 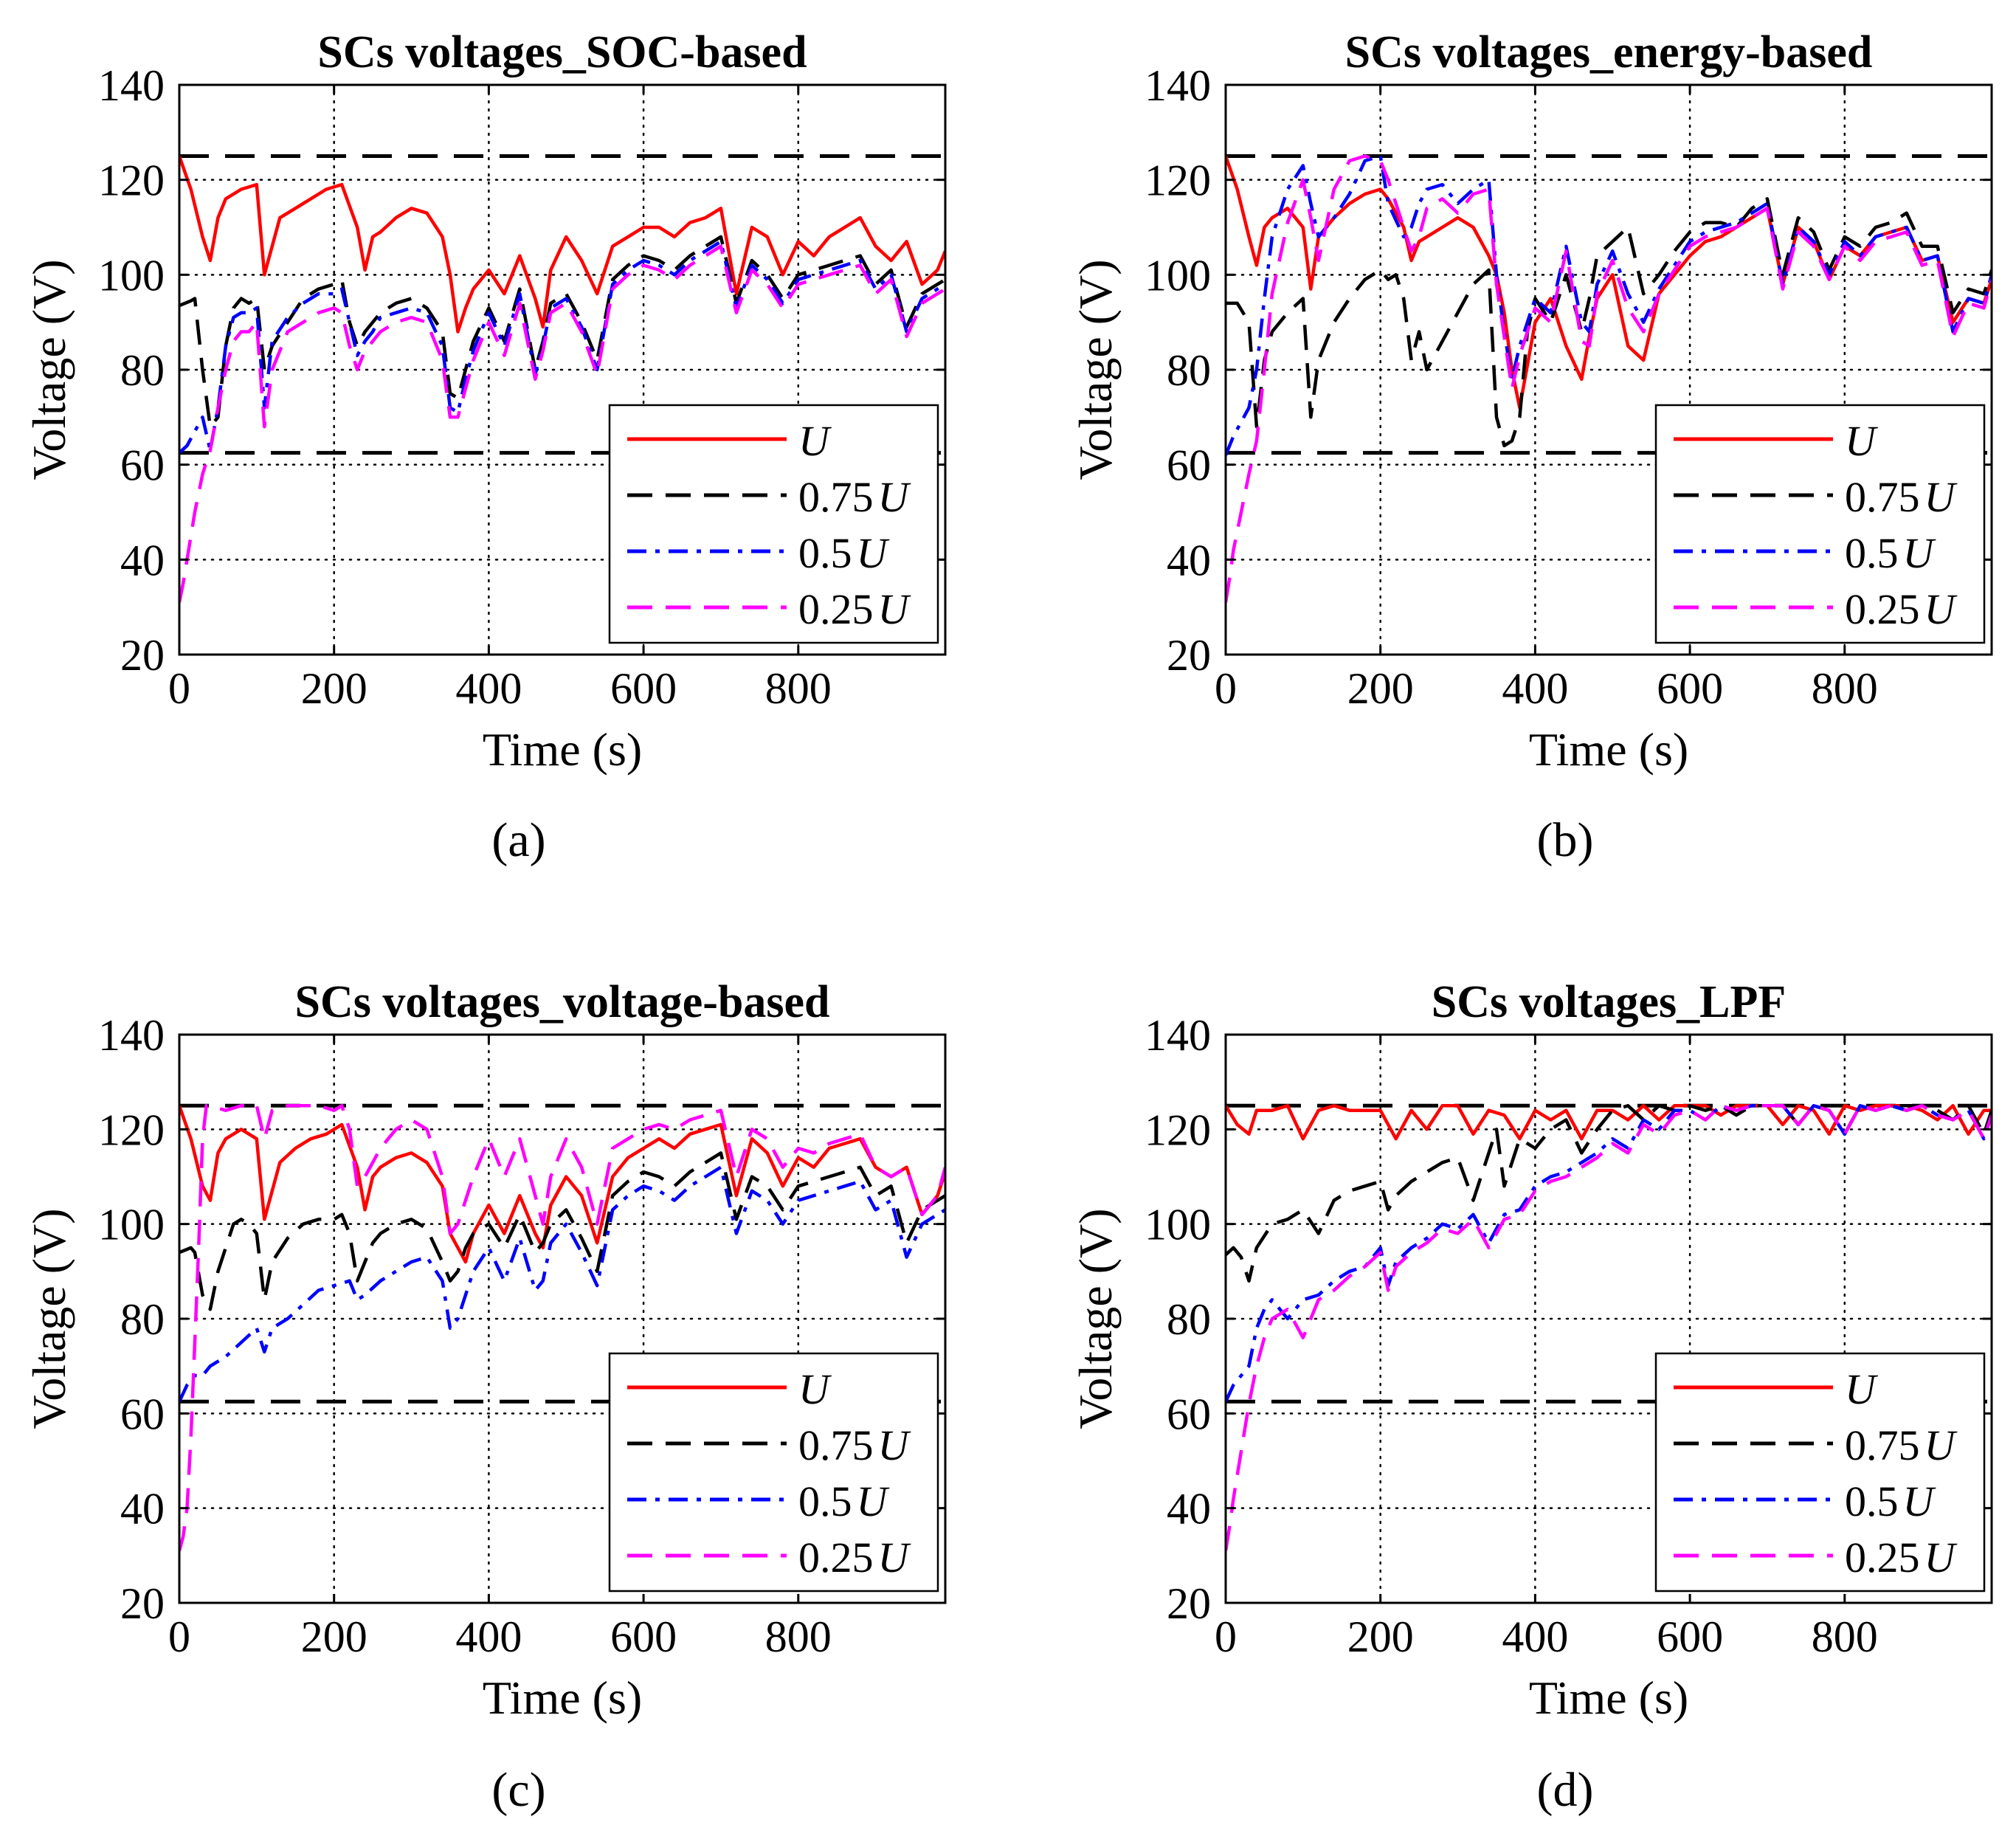 I want to click on chart-title: SCs voltages_voltage-based, so click(x=561, y=1002).